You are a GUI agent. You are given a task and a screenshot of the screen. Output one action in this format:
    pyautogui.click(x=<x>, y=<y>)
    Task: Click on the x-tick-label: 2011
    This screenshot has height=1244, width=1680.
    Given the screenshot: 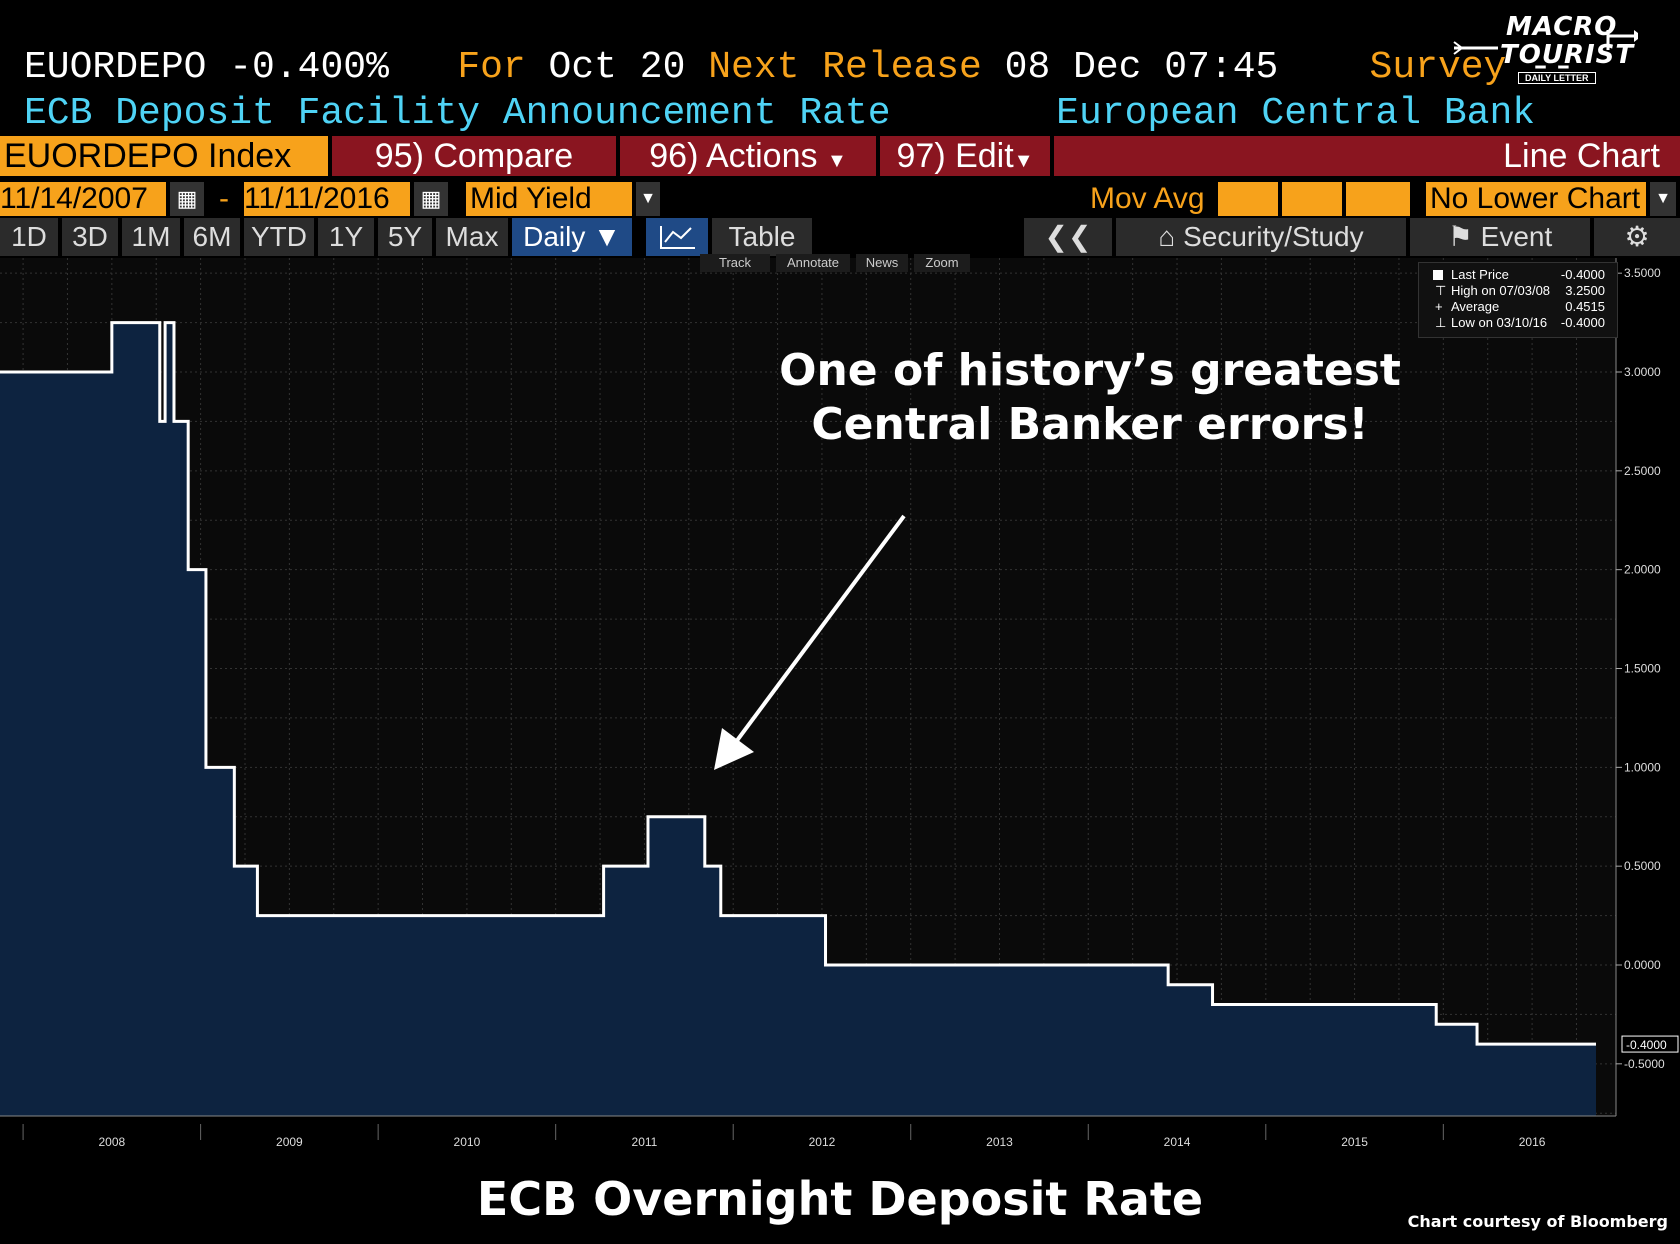 What is the action you would take?
    pyautogui.click(x=645, y=1142)
    